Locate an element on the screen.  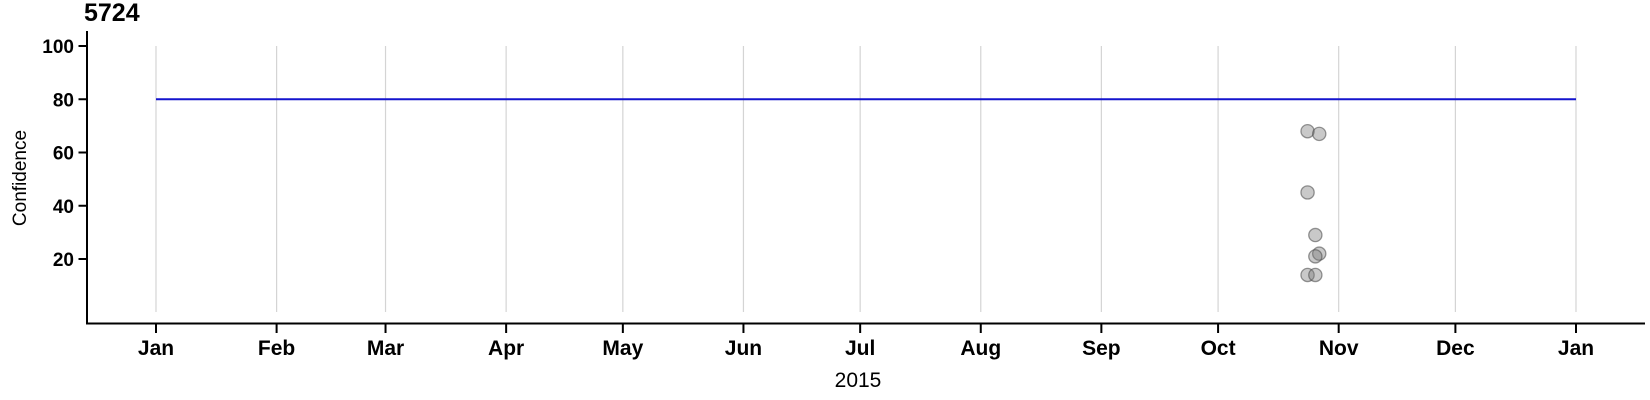
x-tick-label: Nov is located at coordinates (1339, 348).